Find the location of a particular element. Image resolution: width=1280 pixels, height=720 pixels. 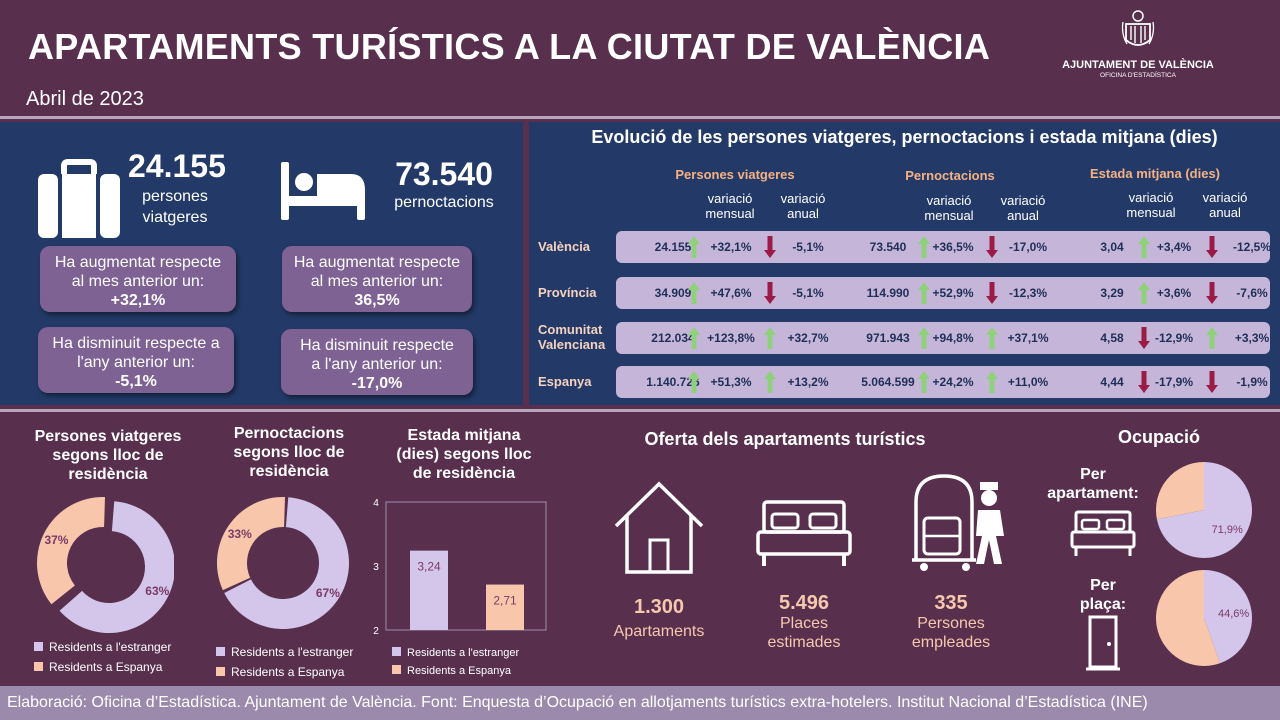

data-label: 2,71 is located at coordinates (505, 601).